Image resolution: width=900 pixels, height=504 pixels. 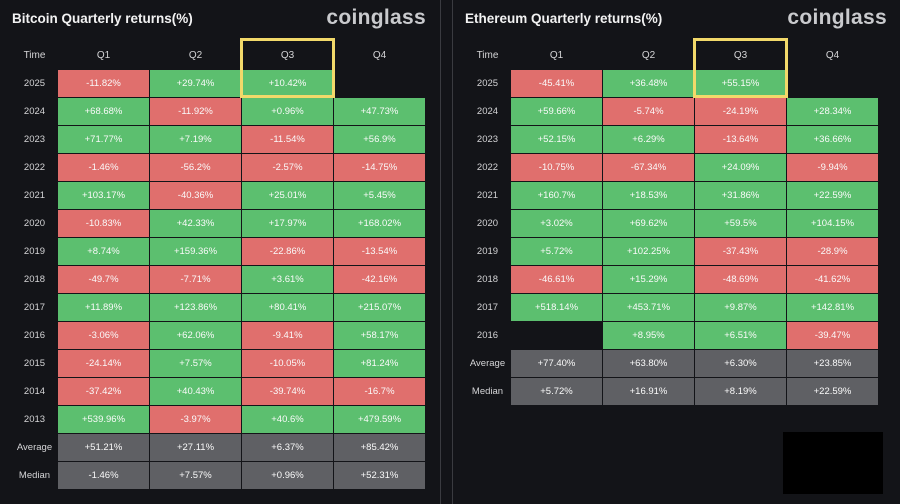 I want to click on row-label: 2022, so click(x=487, y=167).